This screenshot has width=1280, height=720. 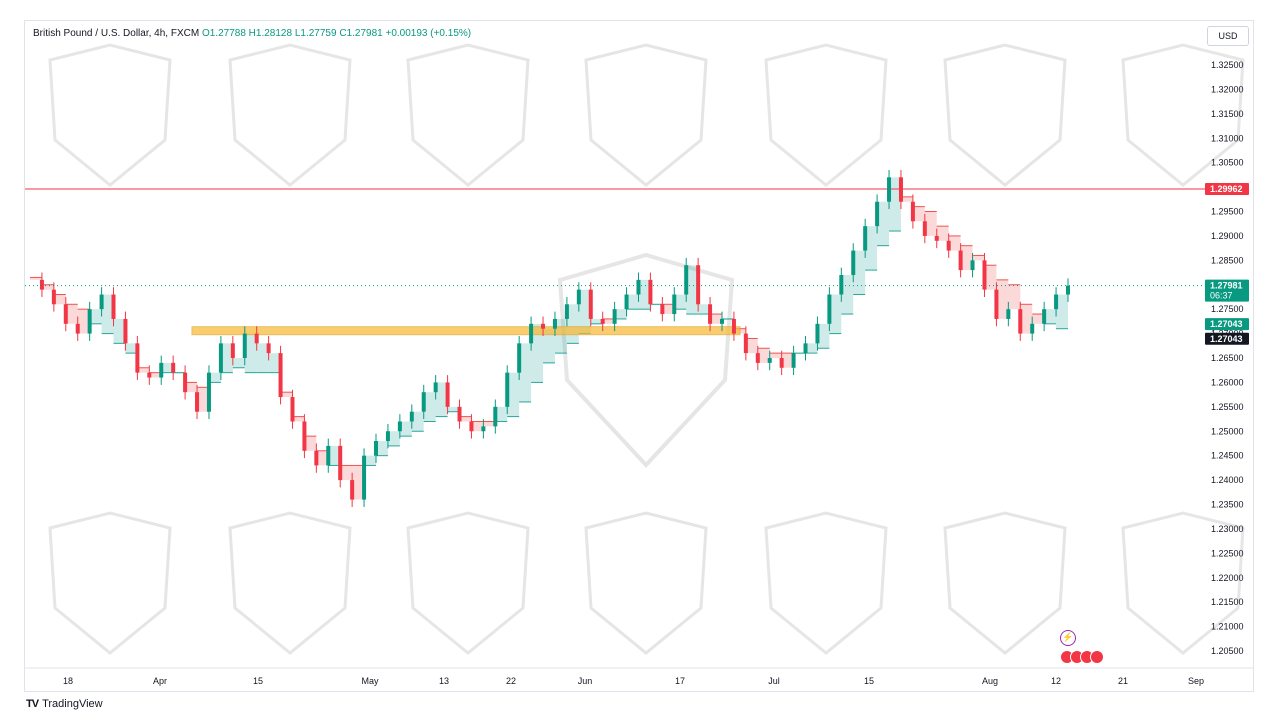 I want to click on y-tick-label: 1.20500, so click(x=1227, y=651).